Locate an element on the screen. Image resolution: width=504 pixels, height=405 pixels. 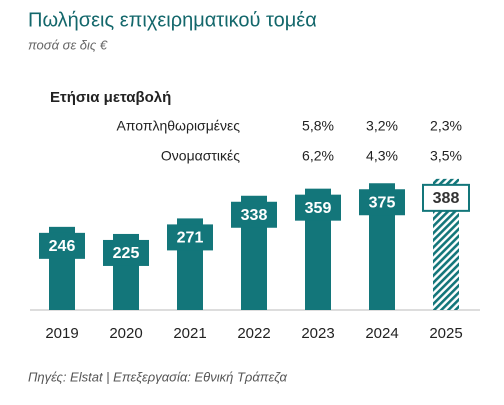
x-tick-label: 2020 is located at coordinates (125, 333).